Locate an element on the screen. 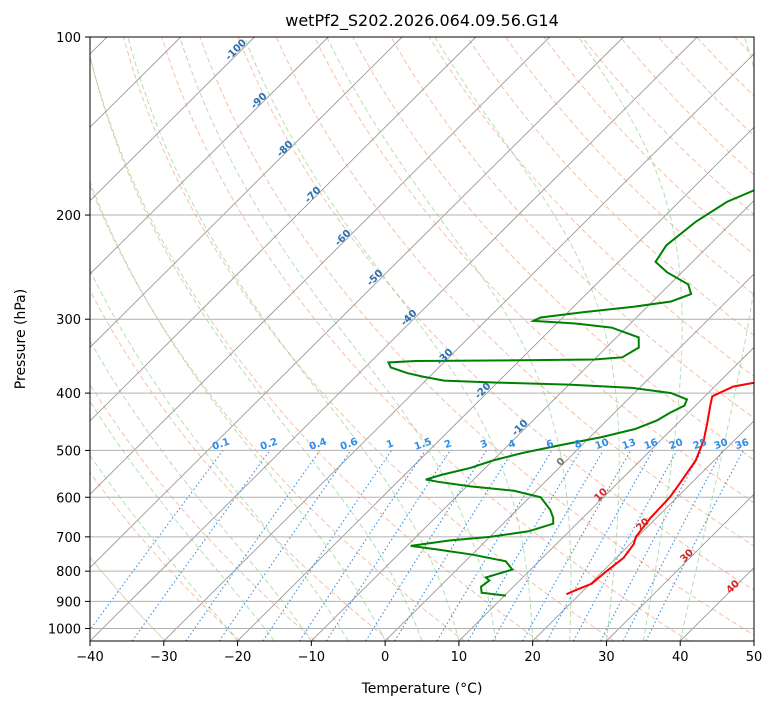  y-tick-label: 900 is located at coordinates (68, 602).